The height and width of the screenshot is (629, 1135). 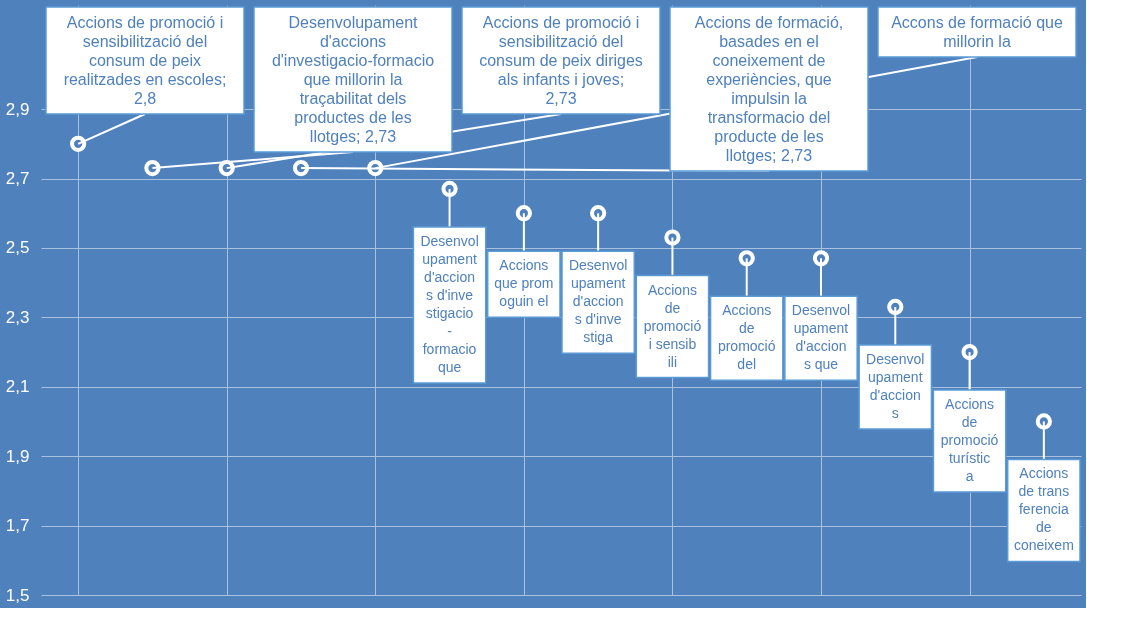 I want to click on annotation: Desenvolupament d'accions d'investigacio-formacio que, so click(x=449, y=303).